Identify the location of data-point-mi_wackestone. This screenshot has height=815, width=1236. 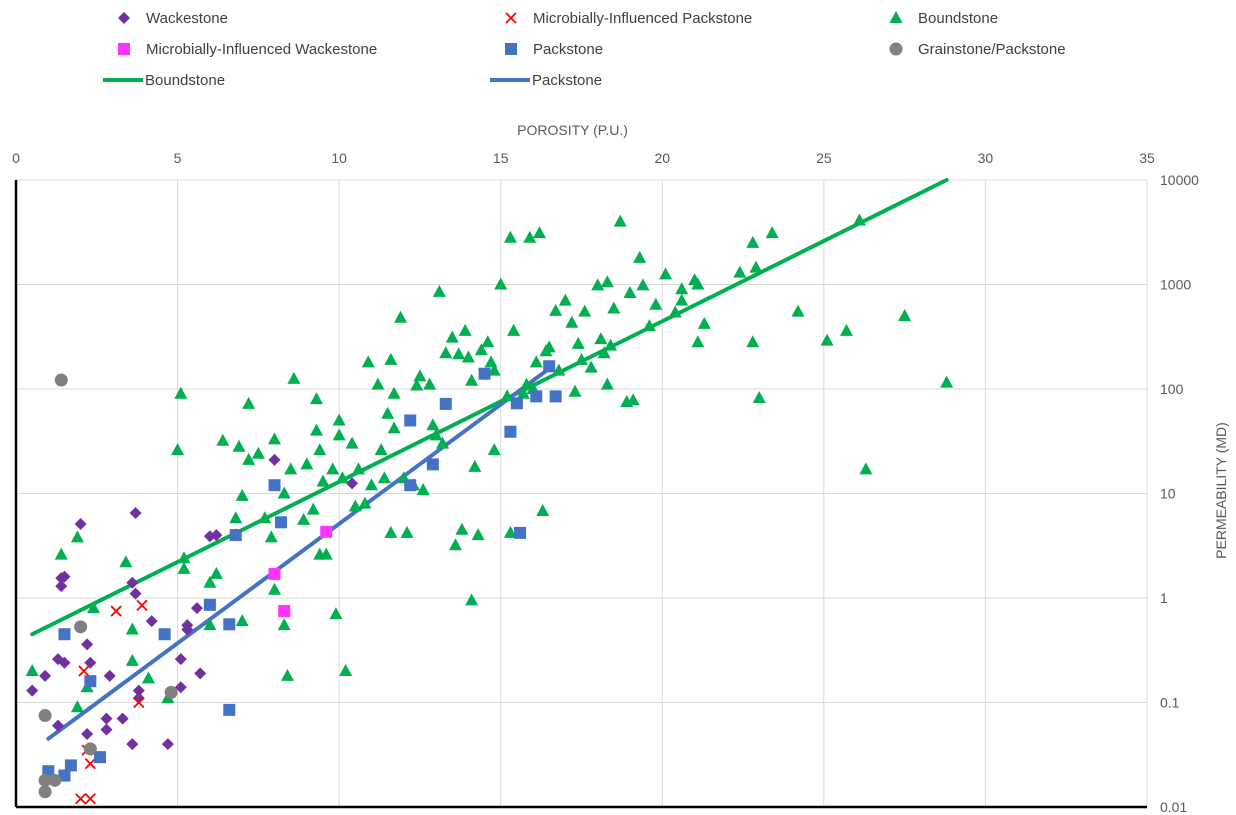
(284, 611).